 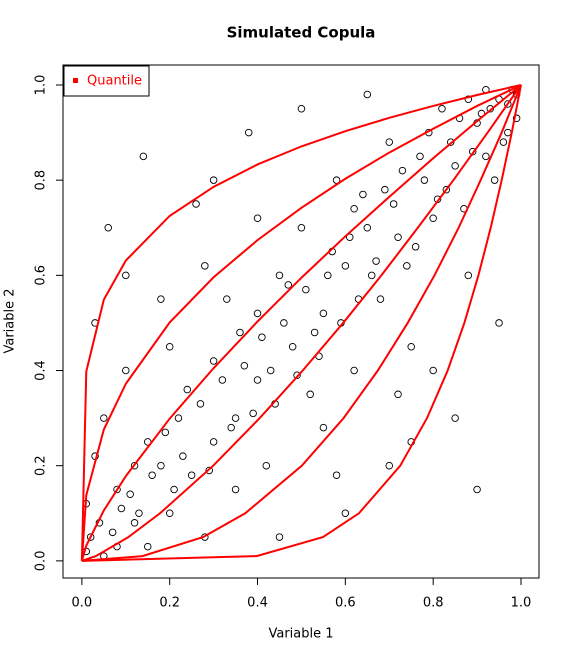 I want to click on x-tick-label: 0.0, so click(x=82, y=603).